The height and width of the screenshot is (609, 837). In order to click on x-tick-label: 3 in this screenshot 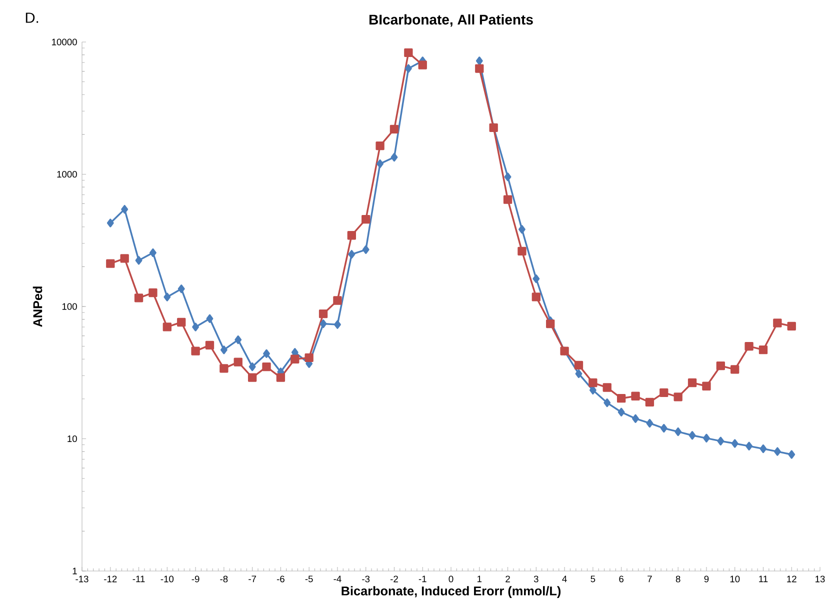, I will do `click(536, 579)`.